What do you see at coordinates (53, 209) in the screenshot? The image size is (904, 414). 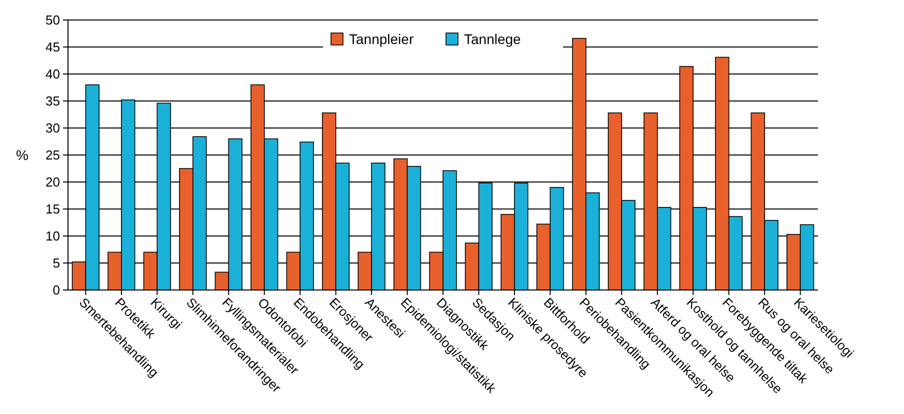 I see `y-tick-label: 15` at bounding box center [53, 209].